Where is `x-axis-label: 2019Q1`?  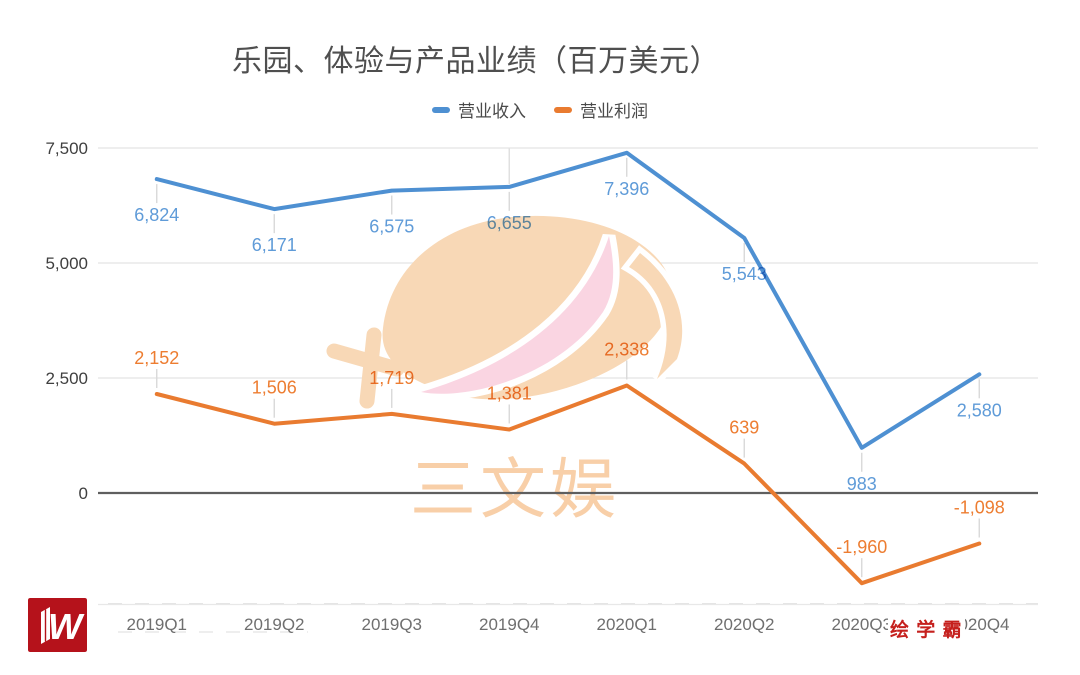
x-axis-label: 2019Q1 is located at coordinates (157, 624).